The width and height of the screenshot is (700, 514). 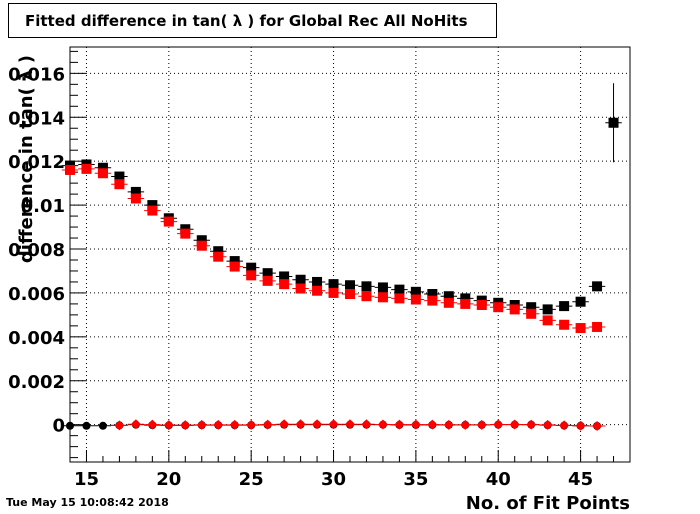 What do you see at coordinates (548, 503) in the screenshot?
I see `x-axis-title: No. of Fit Points` at bounding box center [548, 503].